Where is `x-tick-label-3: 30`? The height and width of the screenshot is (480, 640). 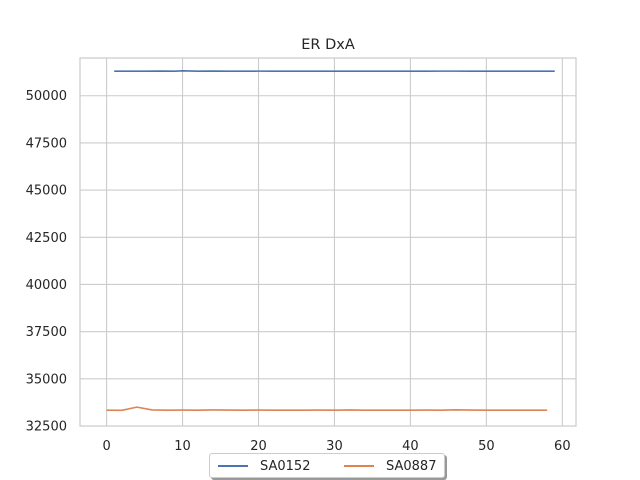 x-tick-label-3: 30 is located at coordinates (334, 446).